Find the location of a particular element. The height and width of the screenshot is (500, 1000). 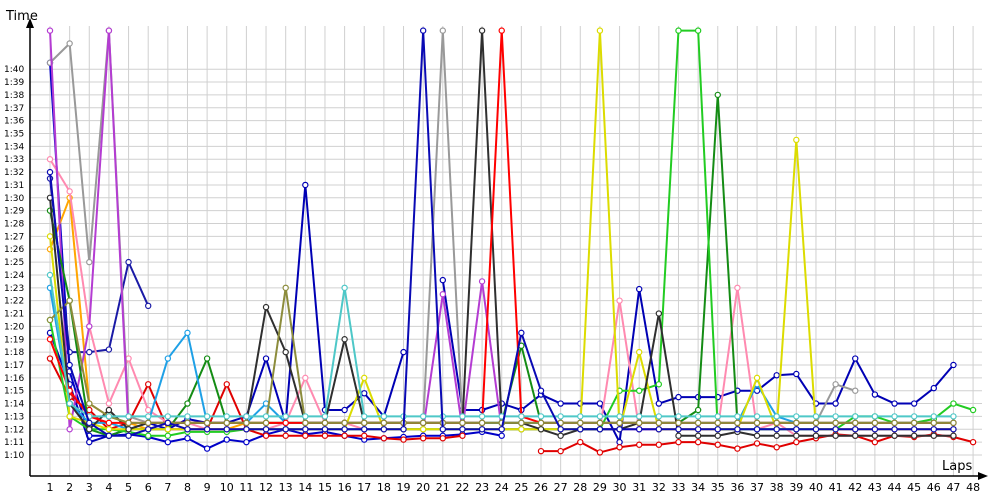

x-tick-label: 47 is located at coordinates (953, 487).